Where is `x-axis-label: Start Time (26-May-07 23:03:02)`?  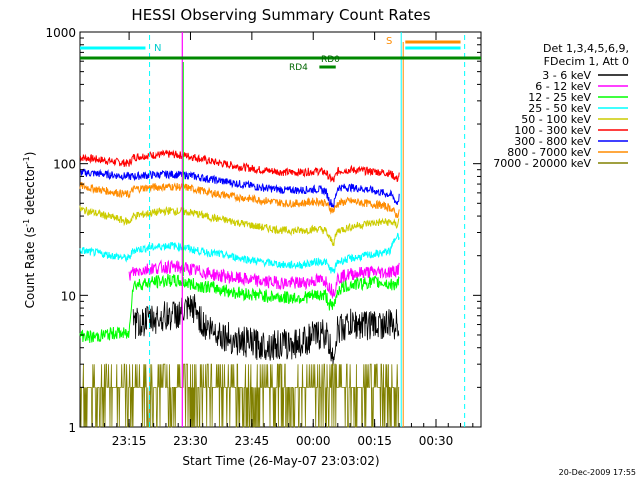 x-axis-label: Start Time (26-May-07 23:03:02) is located at coordinates (280, 461).